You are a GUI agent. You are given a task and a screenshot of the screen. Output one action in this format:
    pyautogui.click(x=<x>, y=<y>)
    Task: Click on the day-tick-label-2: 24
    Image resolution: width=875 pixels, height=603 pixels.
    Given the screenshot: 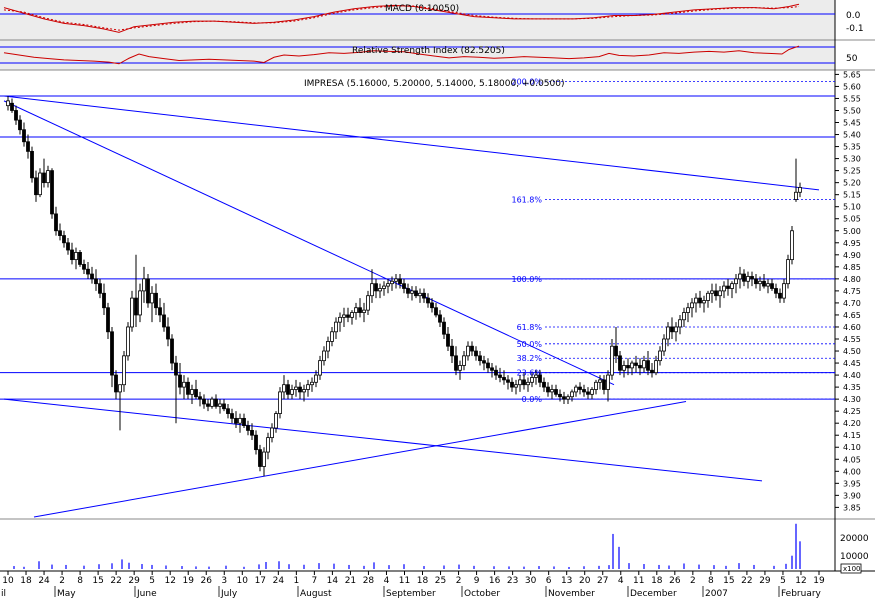 What is the action you would take?
    pyautogui.click(x=44, y=581)
    